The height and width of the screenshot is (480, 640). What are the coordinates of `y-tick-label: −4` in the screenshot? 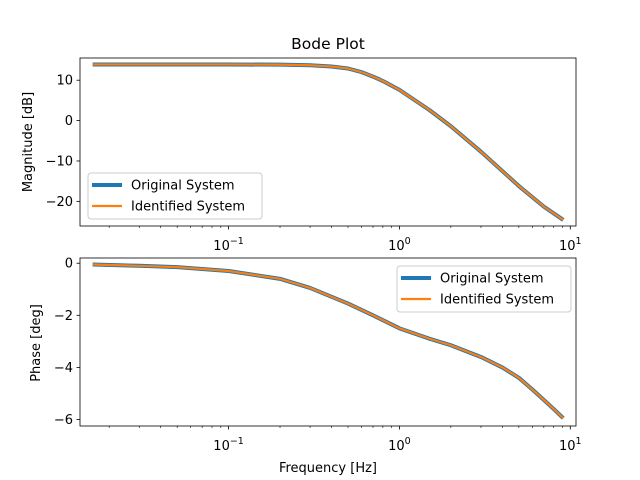 It's located at (63, 368).